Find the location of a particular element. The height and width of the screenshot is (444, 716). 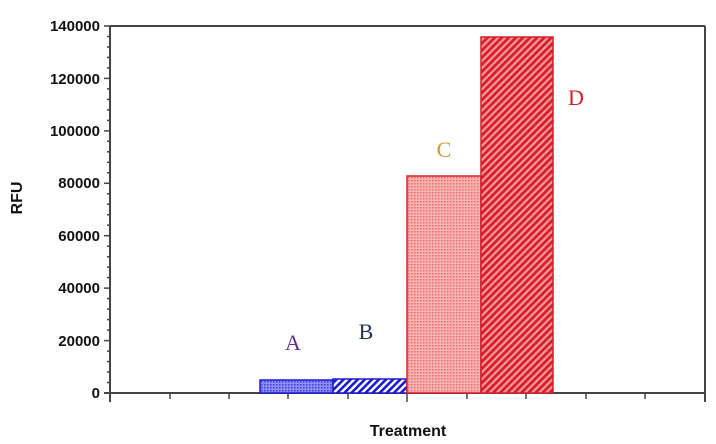

bar-b is located at coordinates (370, 386).